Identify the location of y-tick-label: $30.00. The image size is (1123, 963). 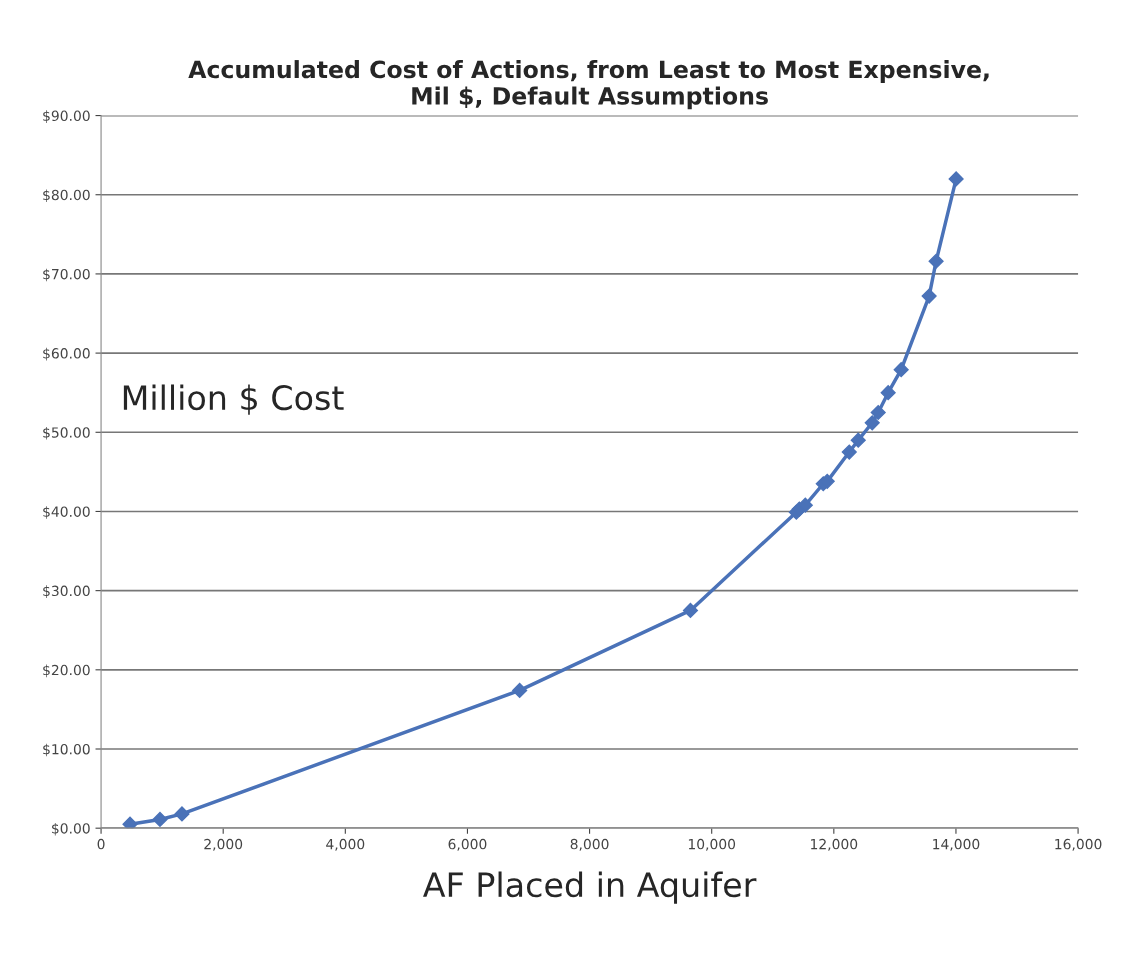
(66, 591).